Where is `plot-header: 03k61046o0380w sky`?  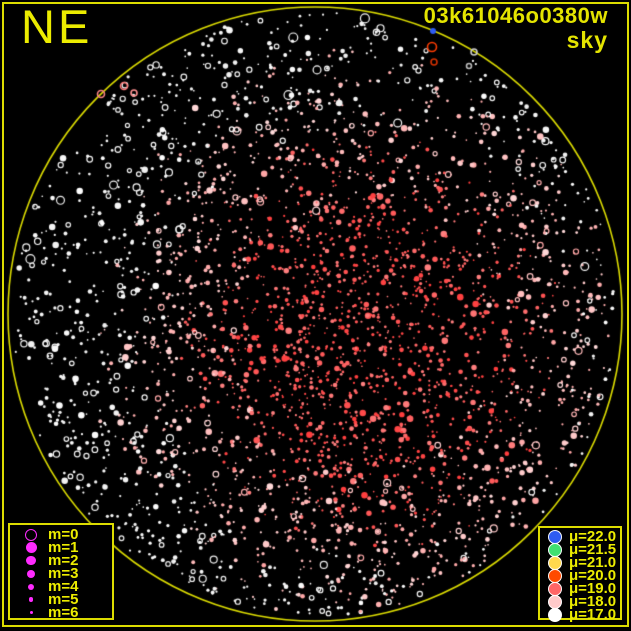 plot-header: 03k61046o0380w sky is located at coordinates (516, 28).